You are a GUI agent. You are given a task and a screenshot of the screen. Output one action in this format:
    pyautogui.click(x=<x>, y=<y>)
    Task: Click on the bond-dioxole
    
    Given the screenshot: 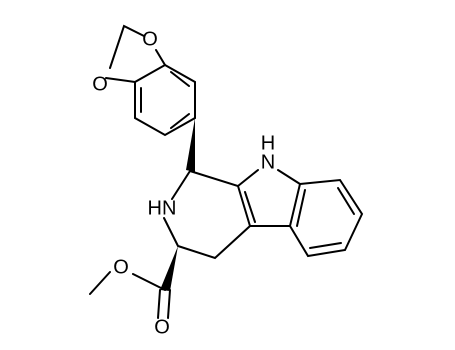 What is the action you would take?
    pyautogui.click(x=135, y=53)
    